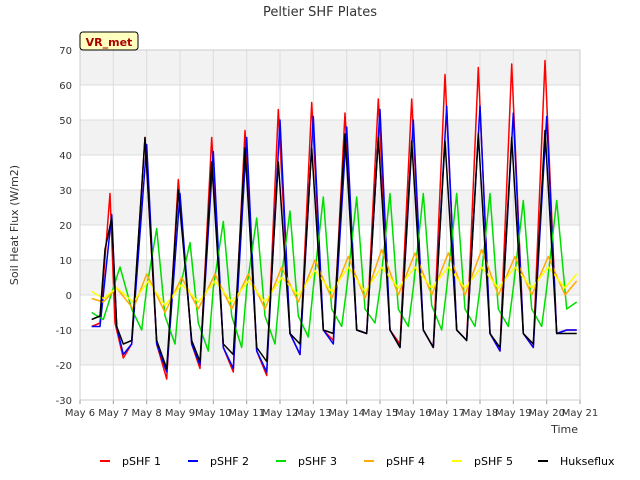 The height and width of the screenshot is (480, 640). Describe the element at coordinates (246, 413) in the screenshot. I see `x-tick-label: May 11` at that location.